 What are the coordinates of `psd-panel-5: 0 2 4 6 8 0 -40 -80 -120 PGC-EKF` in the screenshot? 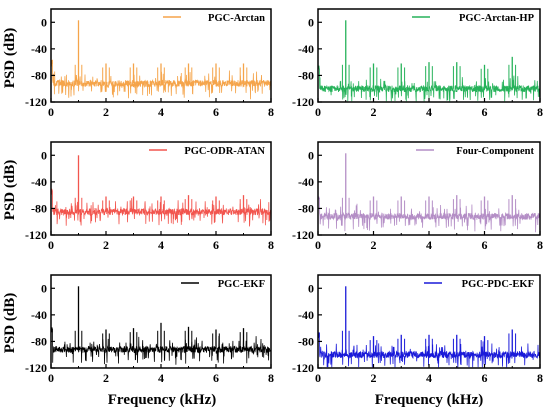 It's located at (149, 329).